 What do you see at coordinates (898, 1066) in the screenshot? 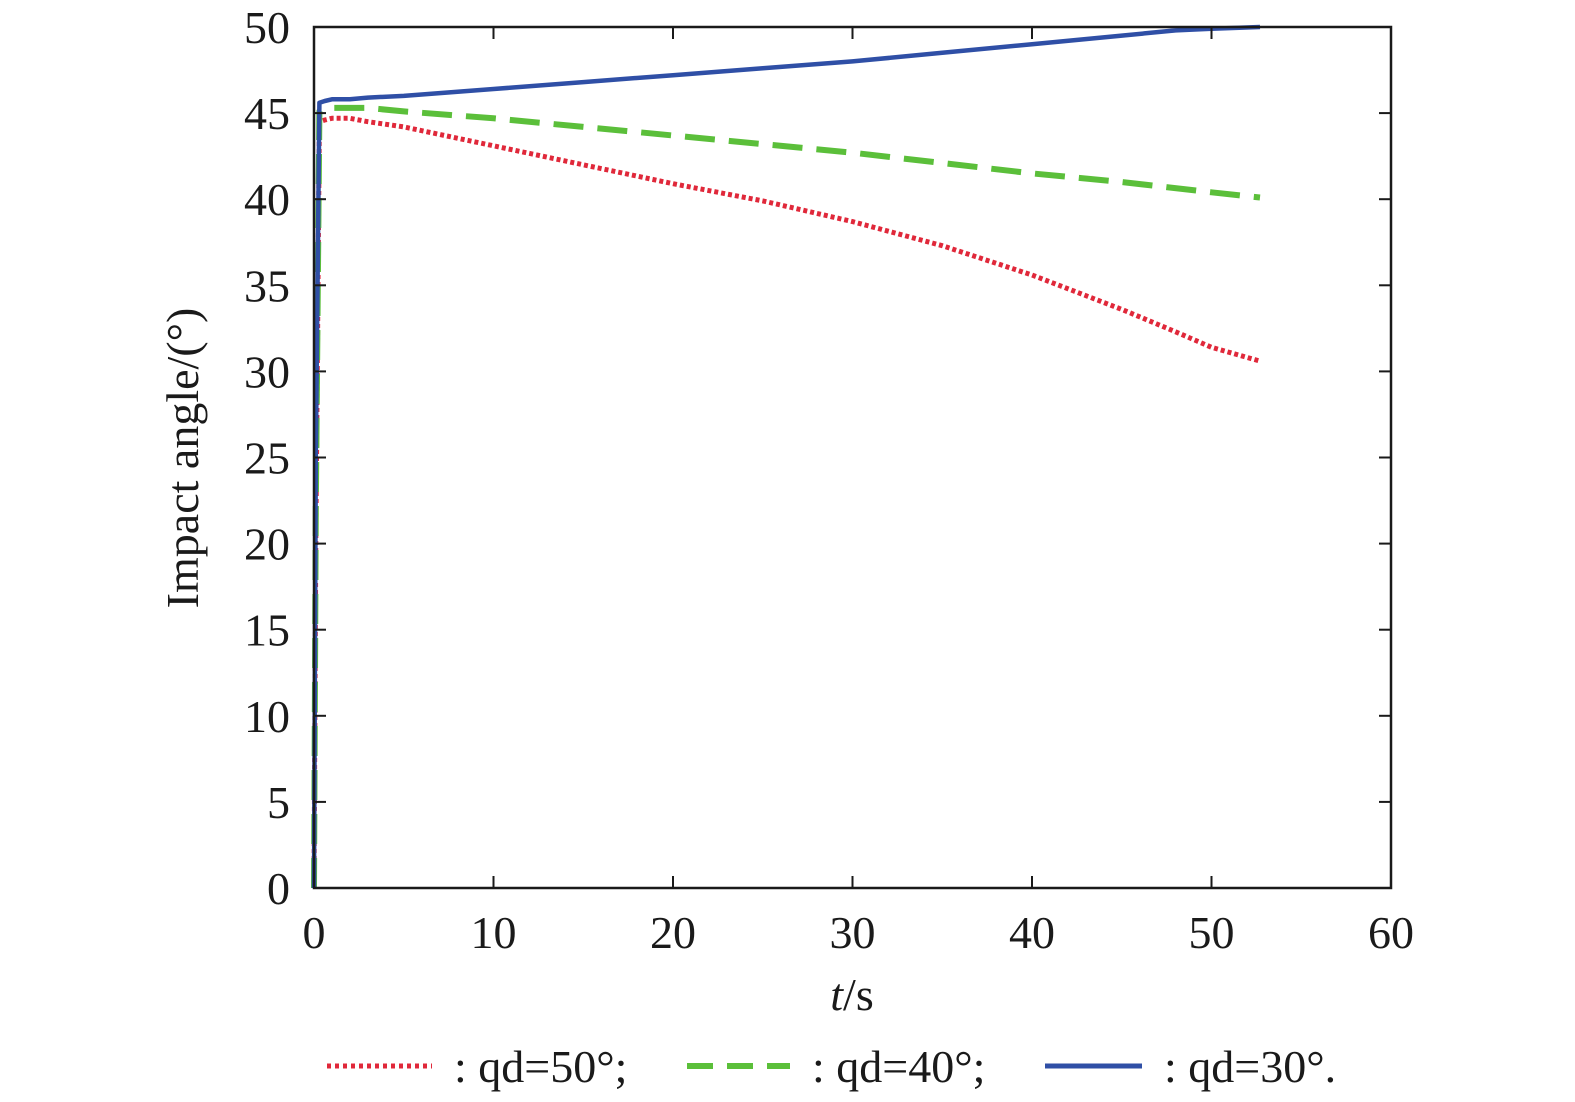
I see `legend-label-qd40: : qd=40°;` at bounding box center [898, 1066].